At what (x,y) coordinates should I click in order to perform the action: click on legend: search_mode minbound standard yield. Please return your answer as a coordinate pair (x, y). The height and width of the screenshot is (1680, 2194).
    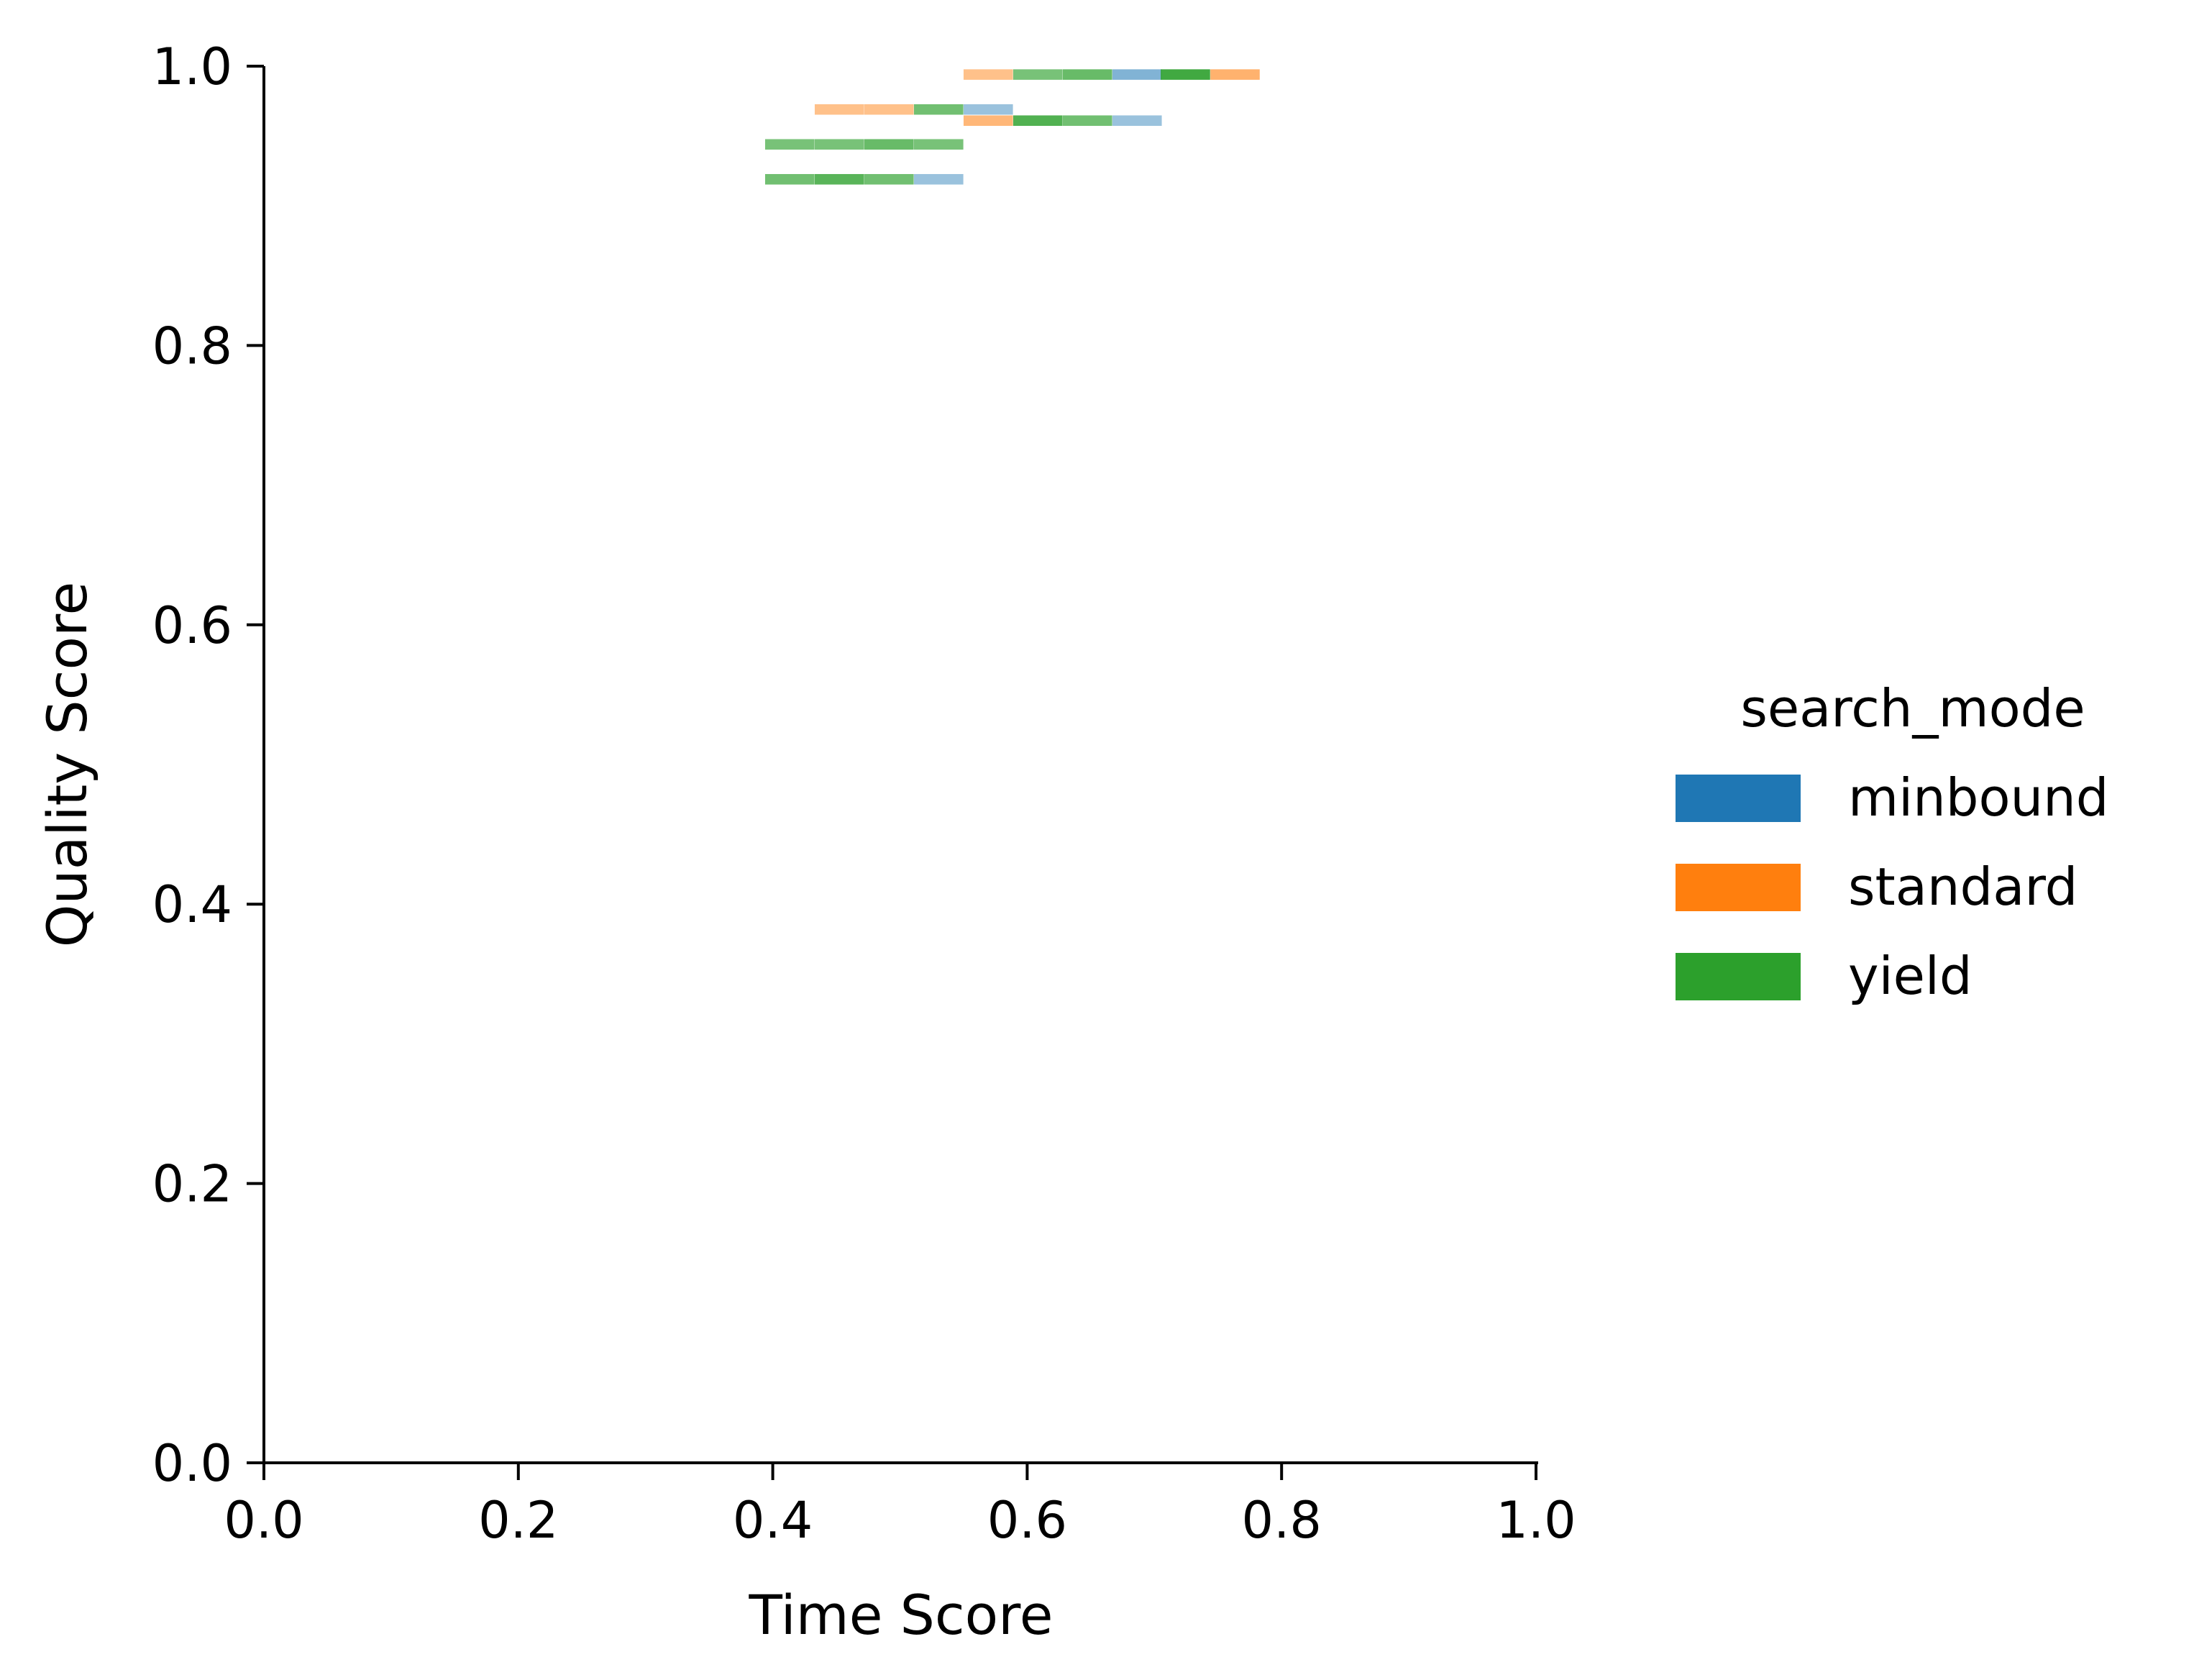
    Looking at the image, I should click on (1892, 842).